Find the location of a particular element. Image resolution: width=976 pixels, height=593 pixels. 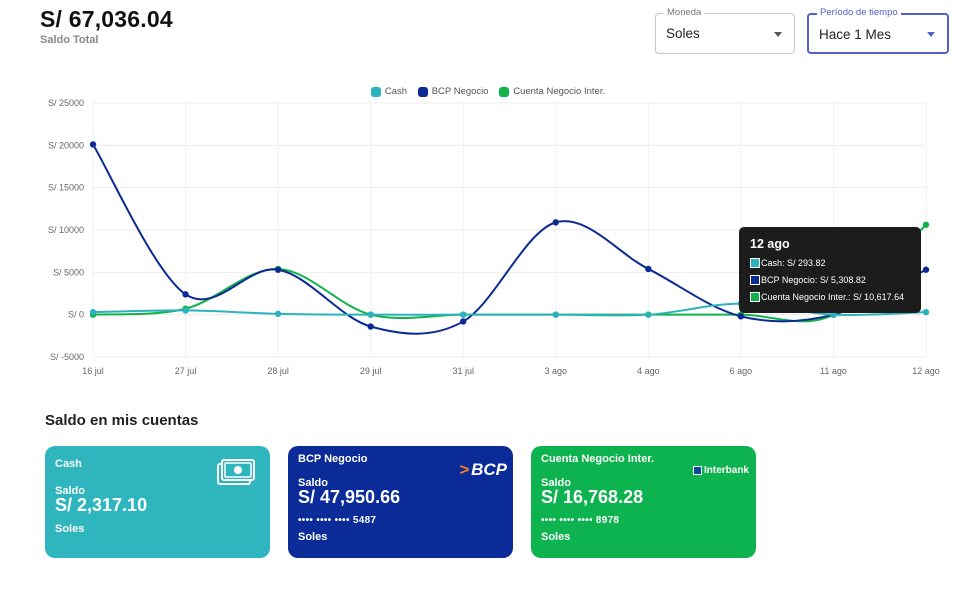

y-tick-label: S/ -5000 is located at coordinates (67, 357).